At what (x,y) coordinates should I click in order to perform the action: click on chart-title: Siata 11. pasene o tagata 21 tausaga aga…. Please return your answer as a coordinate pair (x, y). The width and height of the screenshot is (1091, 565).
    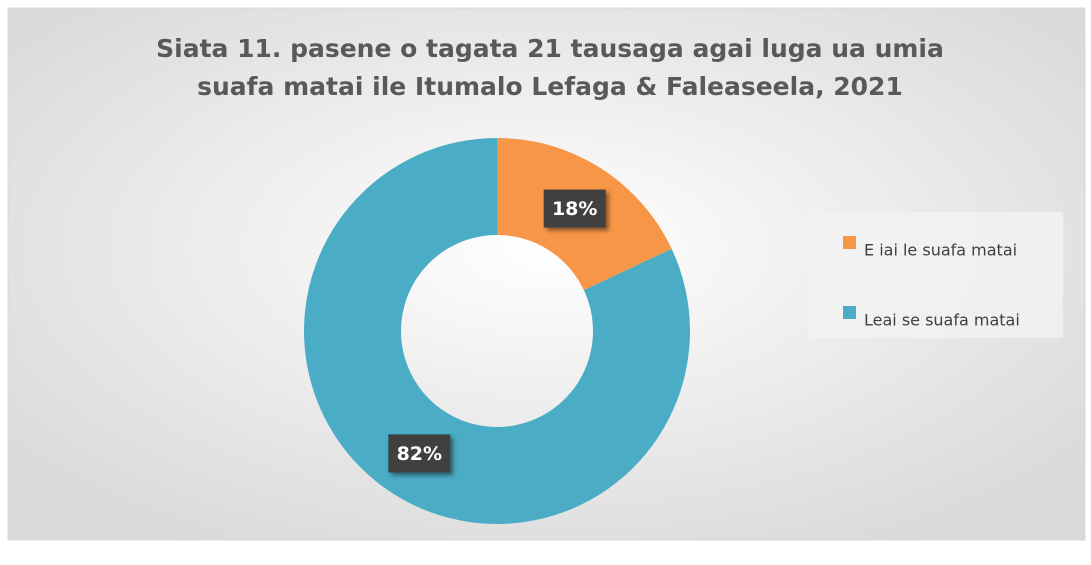
    Looking at the image, I should click on (550, 67).